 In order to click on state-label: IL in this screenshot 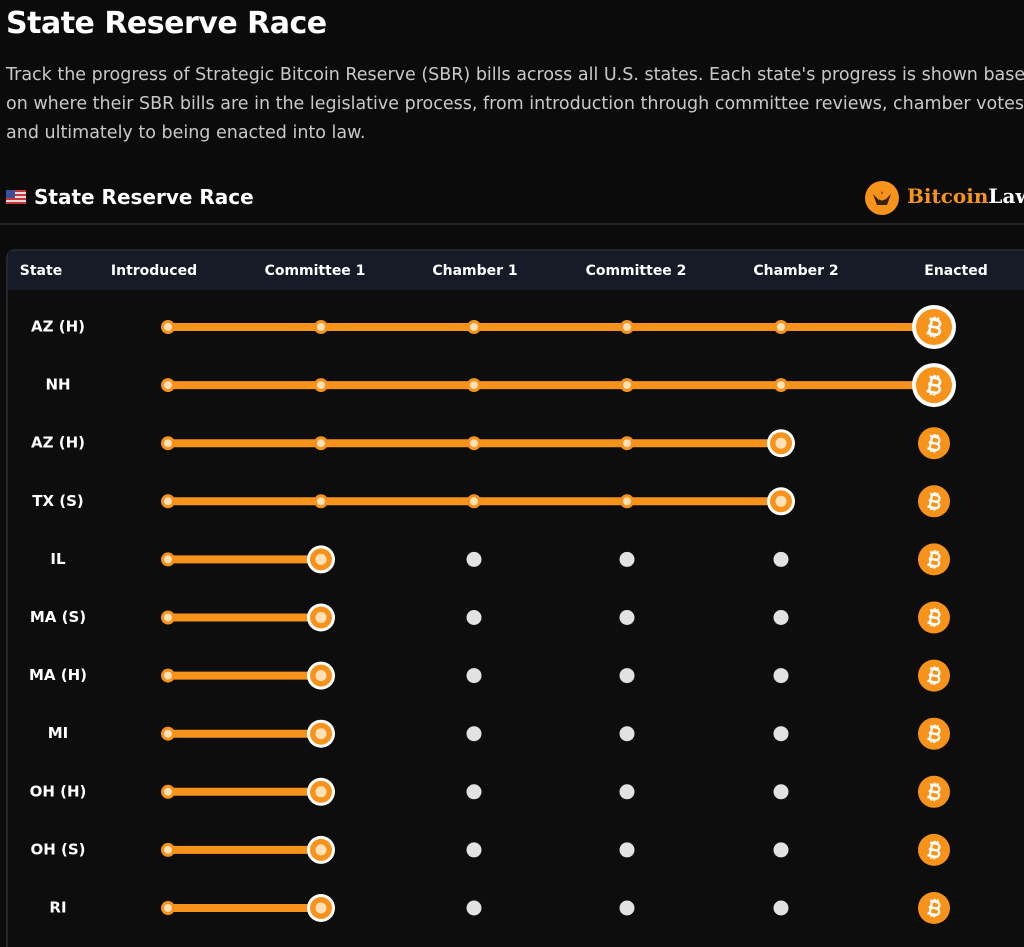, I will do `click(58, 559)`.